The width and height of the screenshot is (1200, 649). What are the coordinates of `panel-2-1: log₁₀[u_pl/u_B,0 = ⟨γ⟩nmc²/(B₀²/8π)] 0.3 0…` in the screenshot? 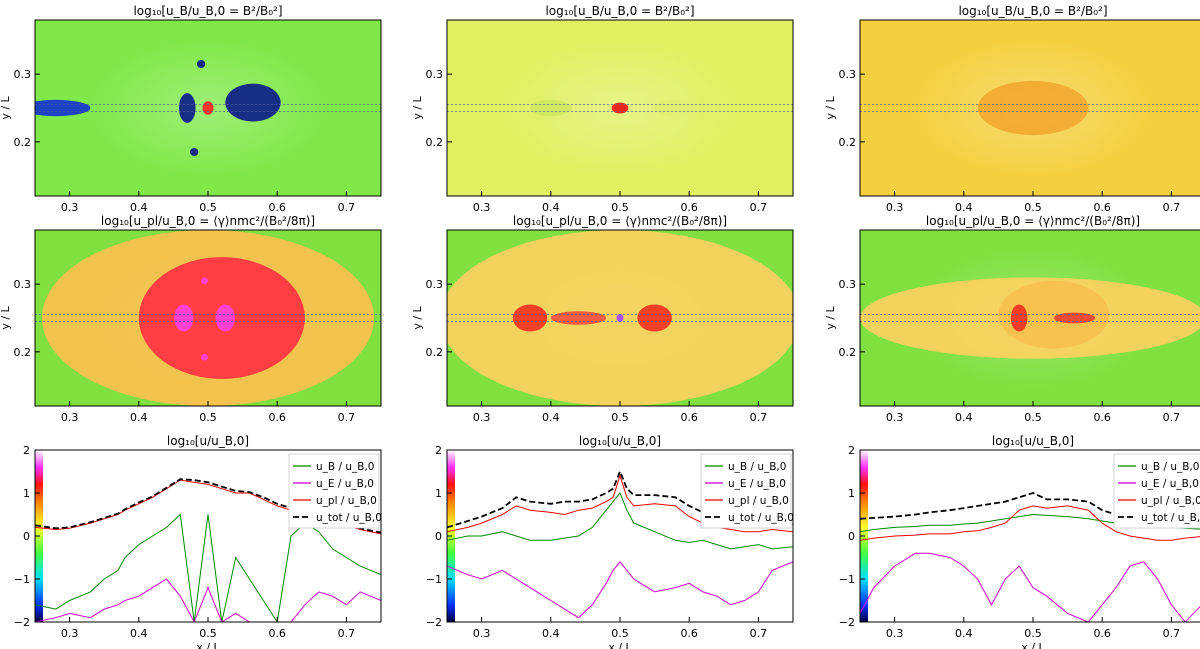 It's located at (191, 319).